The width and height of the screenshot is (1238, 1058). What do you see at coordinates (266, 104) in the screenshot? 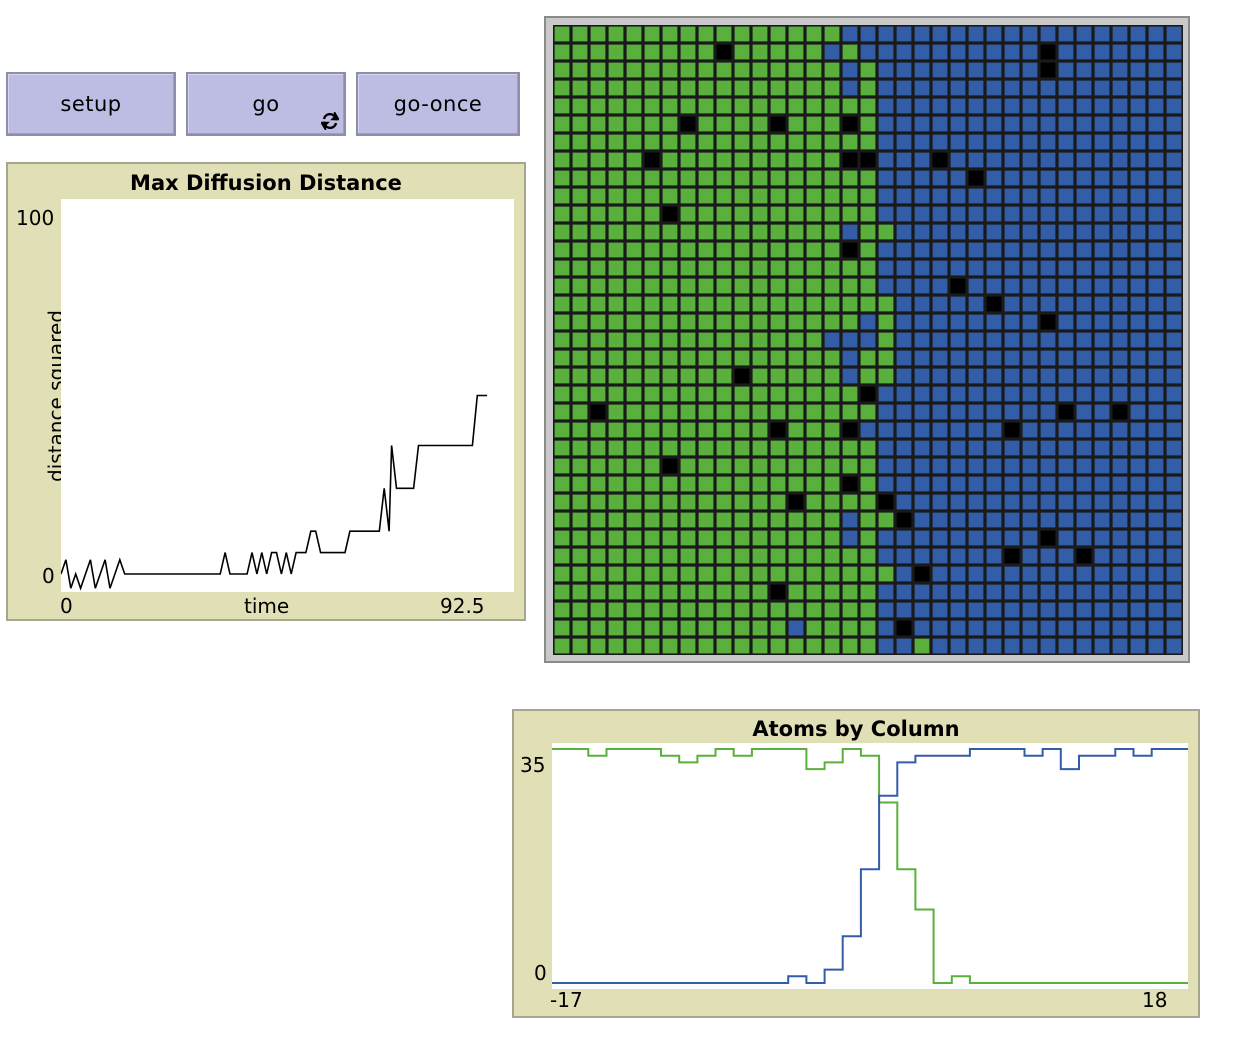
I see `go-button: go` at bounding box center [266, 104].